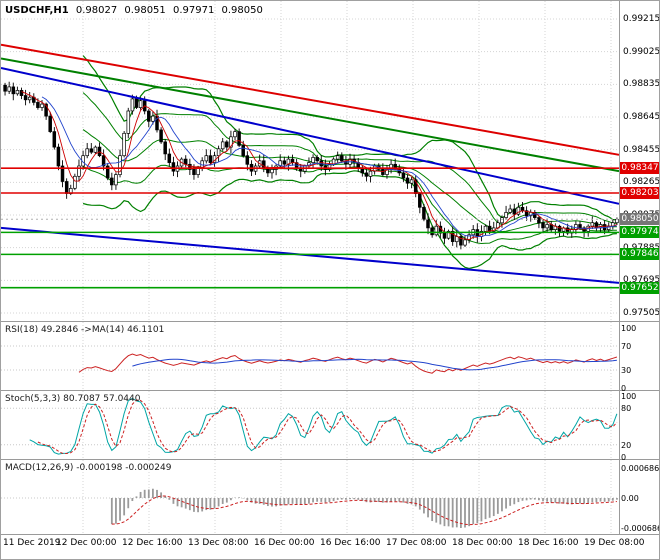 The width and height of the screenshot is (660, 560). Describe the element at coordinates (482, 543) in the screenshot. I see `time-axis-label: 18 Dec 00:00` at that location.